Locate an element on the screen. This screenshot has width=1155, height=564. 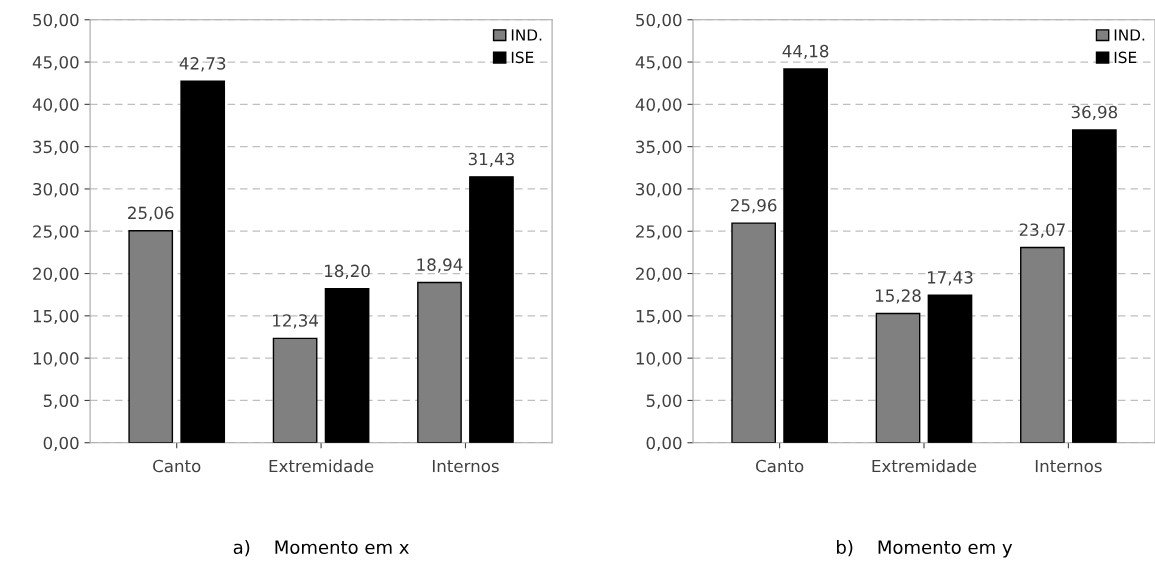
data-label: 23,07 is located at coordinates (1042, 230).